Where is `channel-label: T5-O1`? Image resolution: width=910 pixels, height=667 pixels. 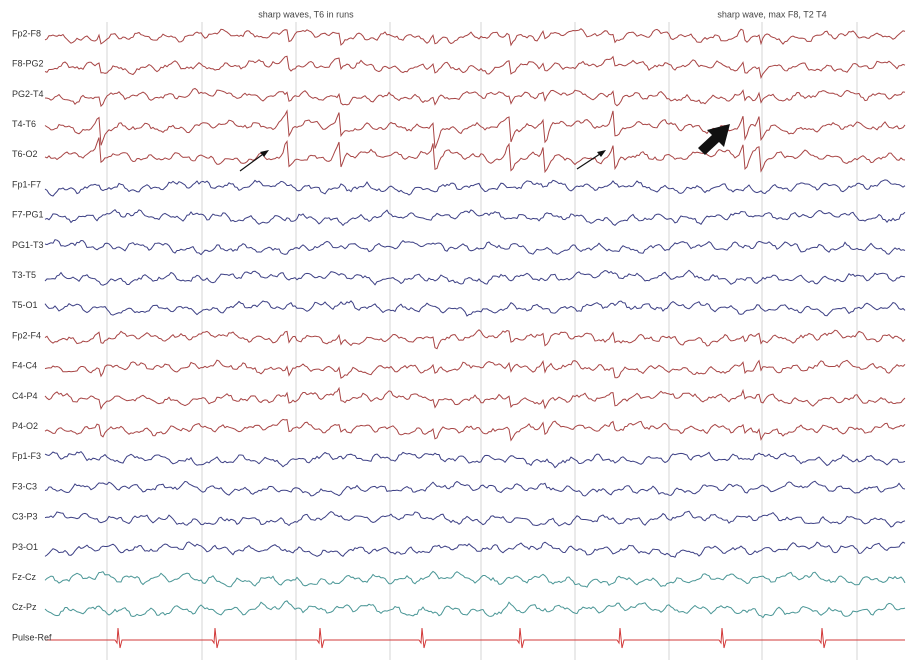 channel-label: T5-O1 is located at coordinates (25, 305).